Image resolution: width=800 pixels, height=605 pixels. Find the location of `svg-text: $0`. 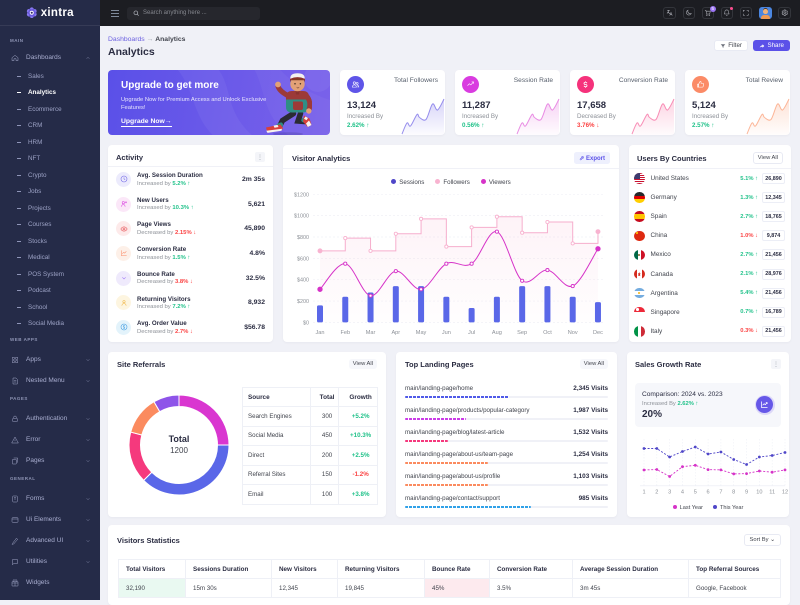

svg-text: $0 is located at coordinates (306, 323).